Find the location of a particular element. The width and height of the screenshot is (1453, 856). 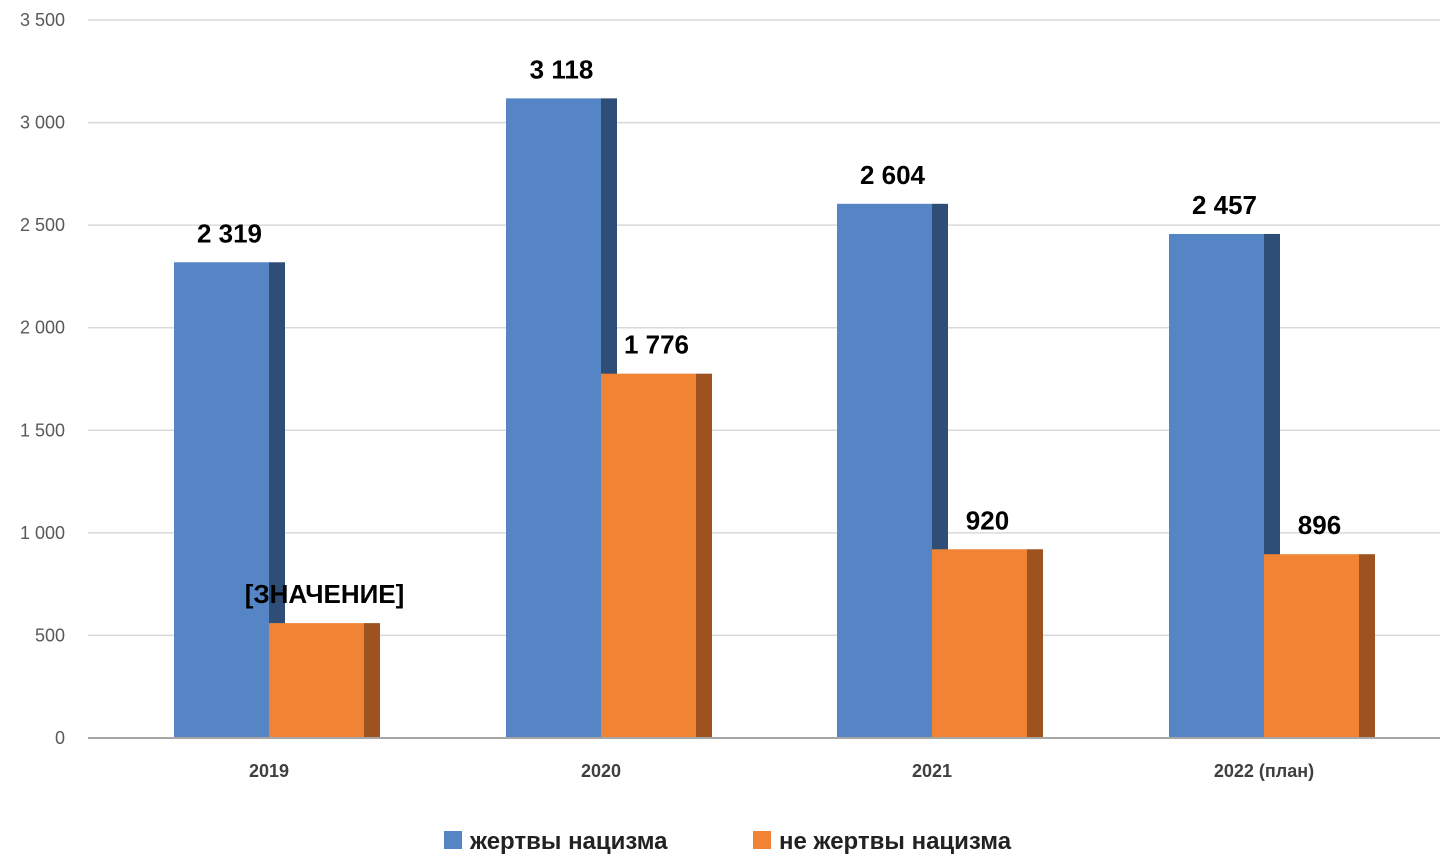

y-tick-label: 2 000 is located at coordinates (42, 328).